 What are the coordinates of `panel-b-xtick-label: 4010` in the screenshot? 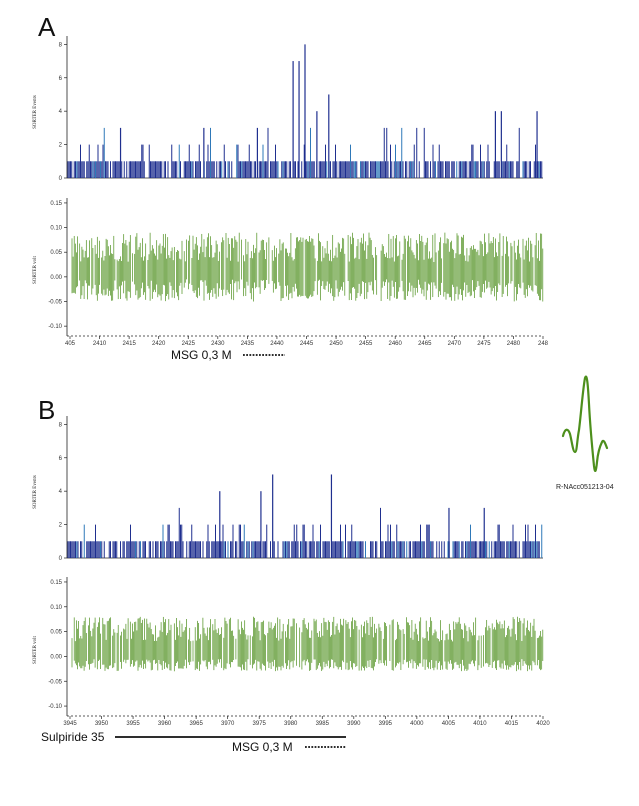 It's located at (480, 724).